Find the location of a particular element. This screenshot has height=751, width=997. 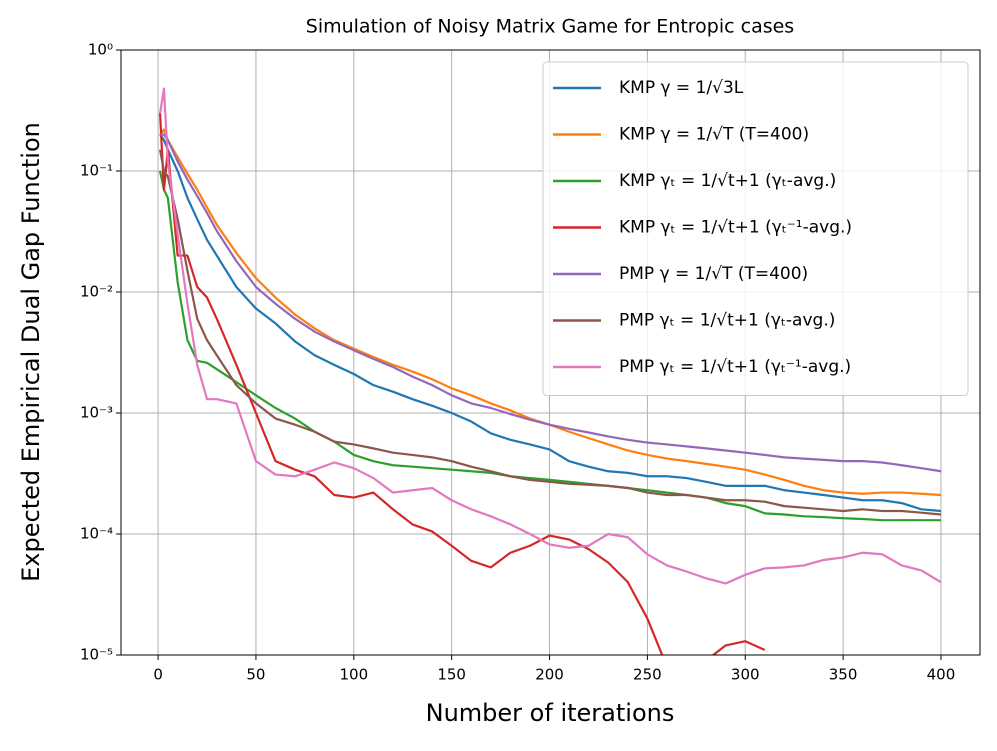

legend-text: KMP γ = 1/√T (T=400) is located at coordinates (714, 135).